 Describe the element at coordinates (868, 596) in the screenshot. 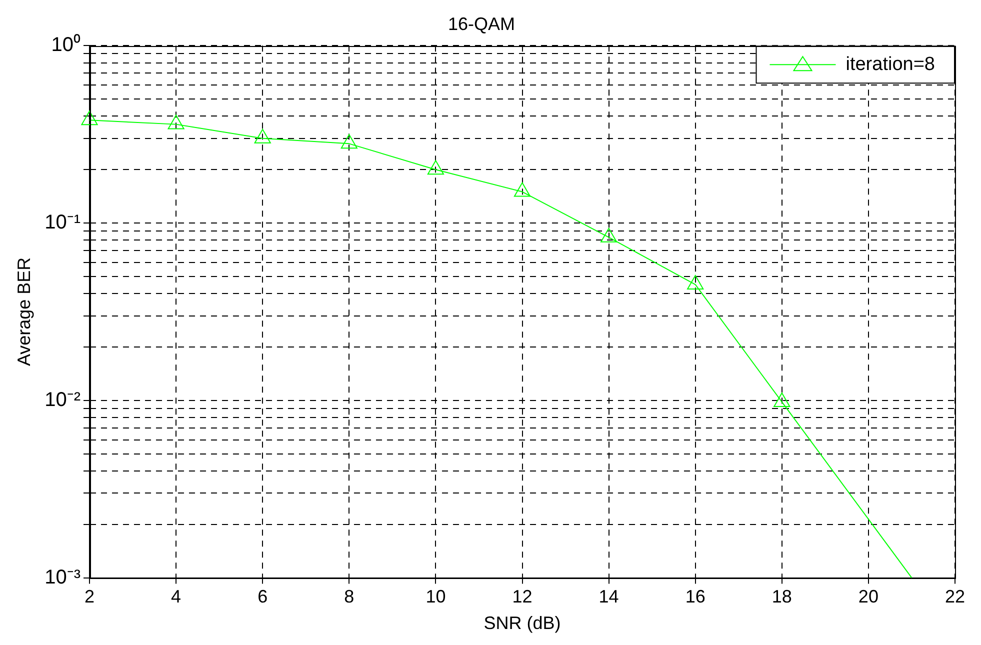

I see `x-tick-label: 20` at that location.